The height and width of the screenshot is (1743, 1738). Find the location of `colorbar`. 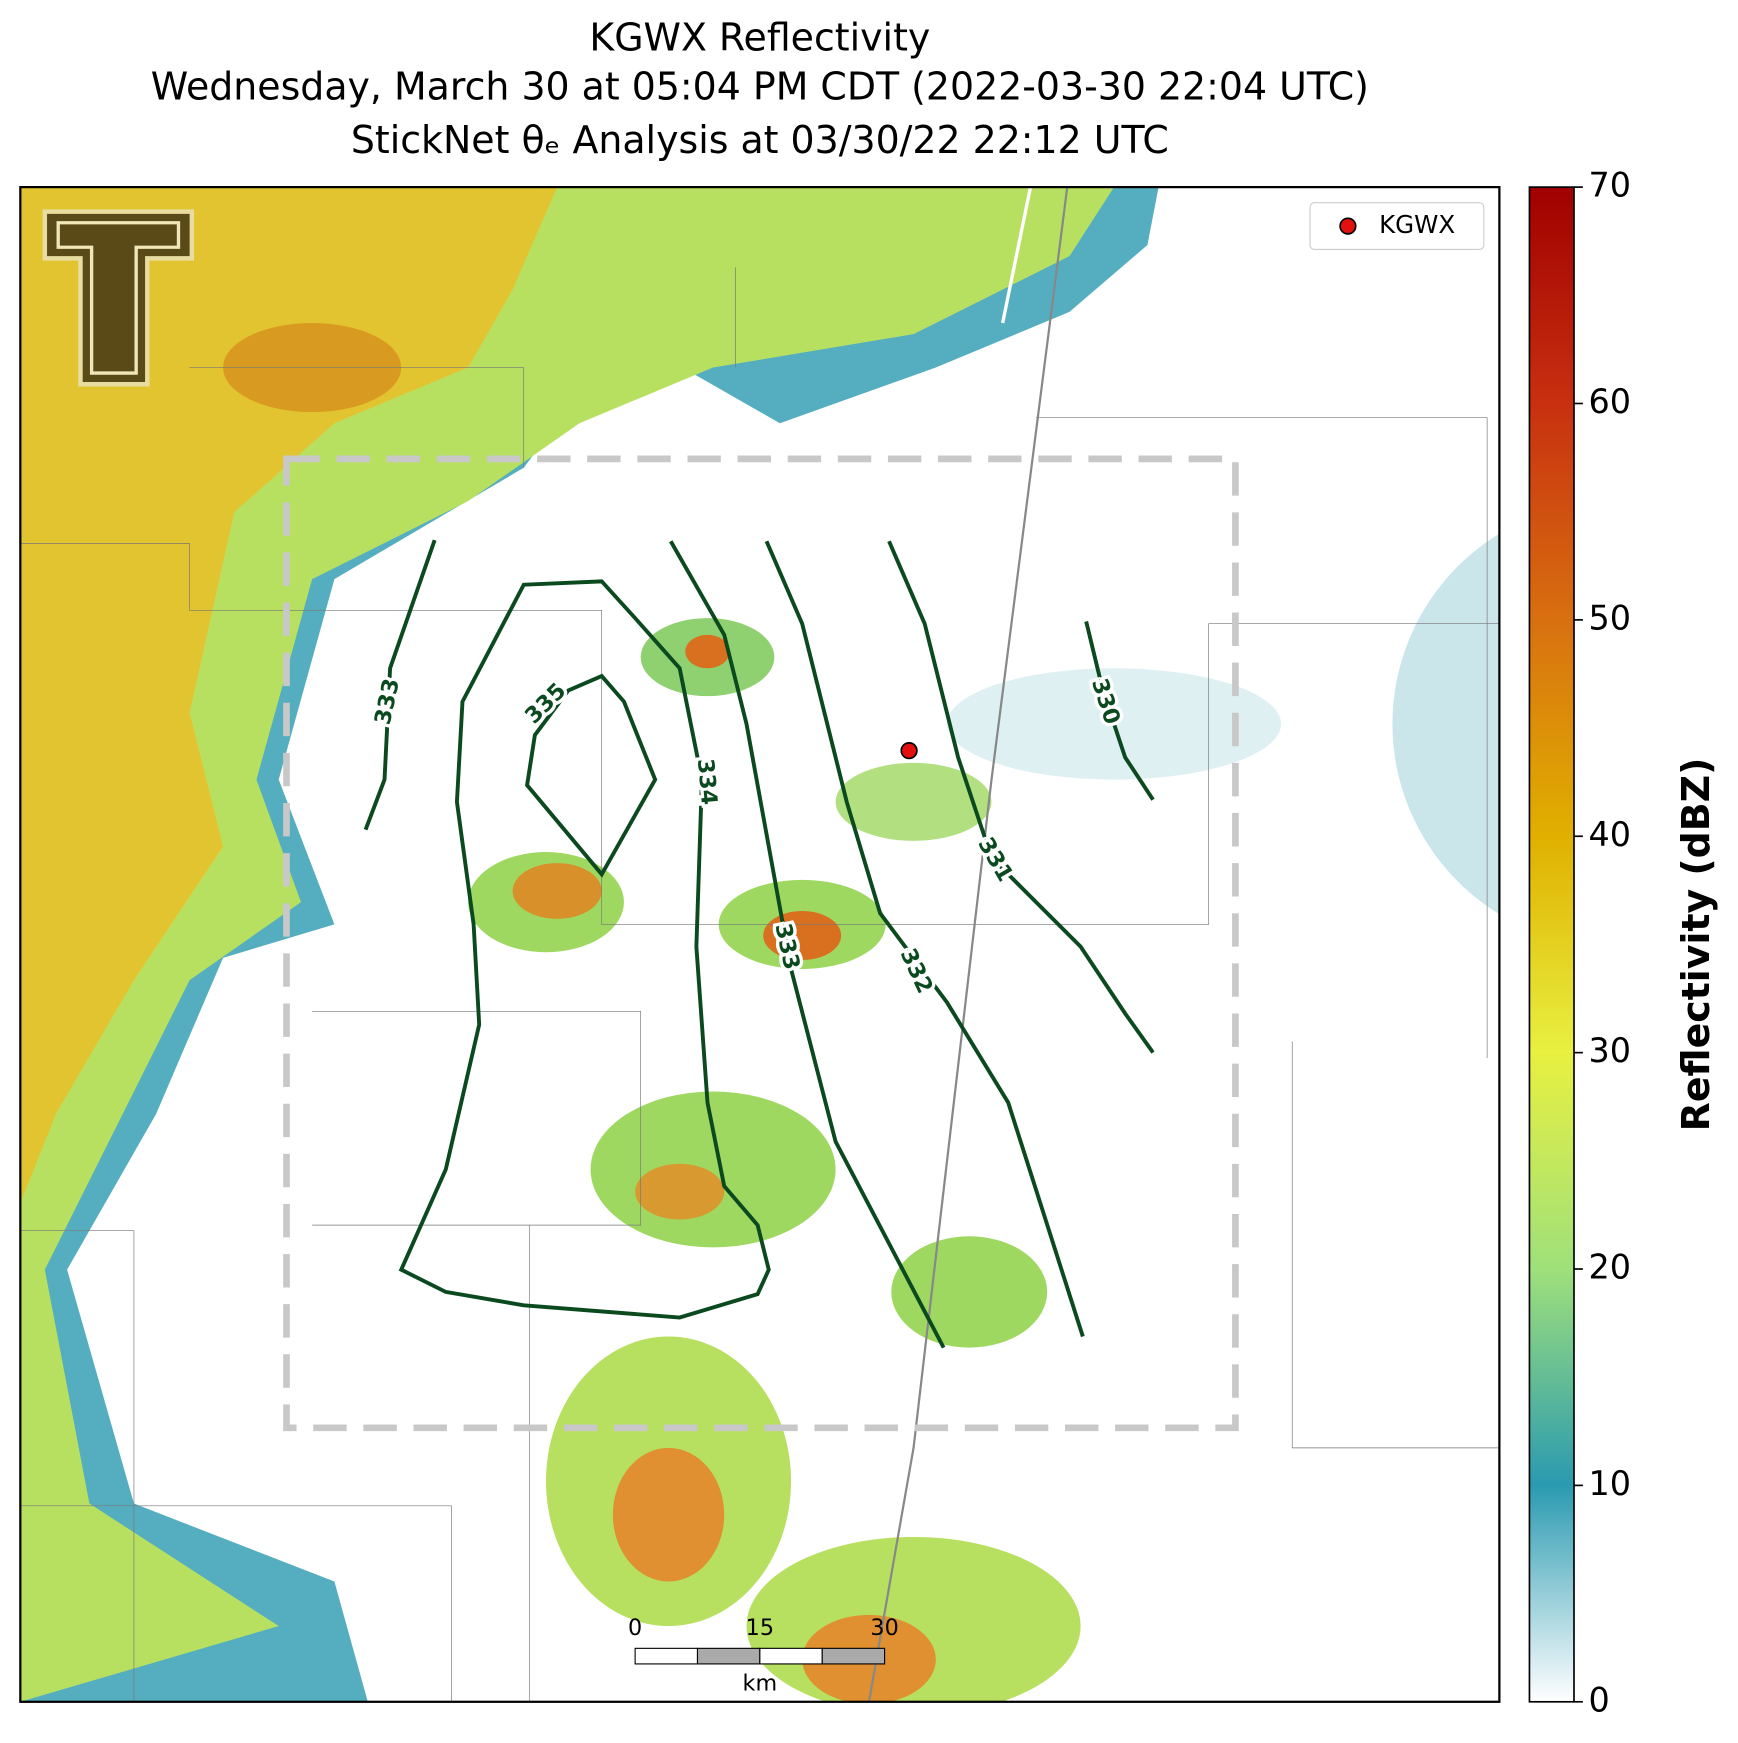

colorbar is located at coordinates (1551, 944).